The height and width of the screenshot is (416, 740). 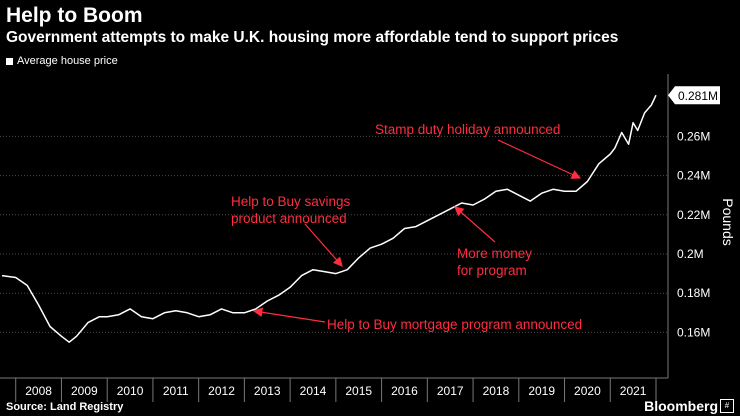 I want to click on x-tick-label: 2012, so click(x=221, y=391).